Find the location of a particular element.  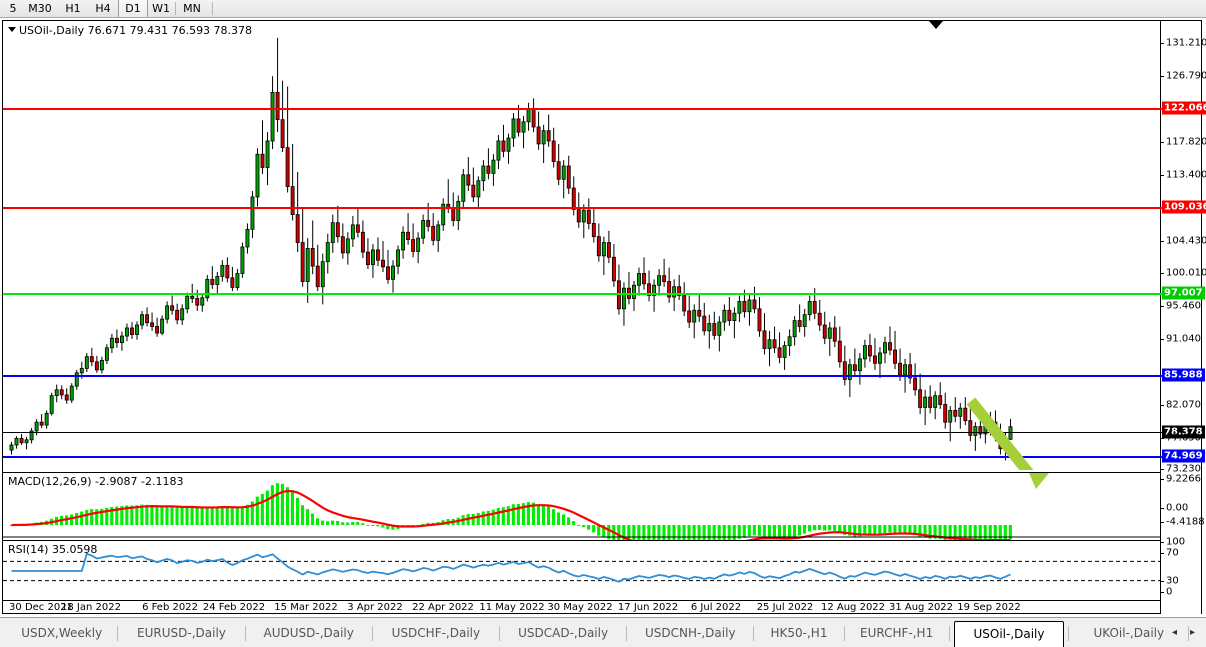

symbol-ohlc-text: USOil-,Daily 76.671 79.431 76.593 78.378 is located at coordinates (136, 30).